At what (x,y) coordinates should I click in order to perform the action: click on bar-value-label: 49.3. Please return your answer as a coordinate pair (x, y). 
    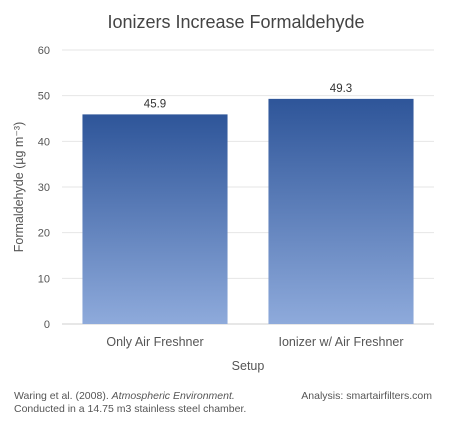
    Looking at the image, I should click on (341, 89).